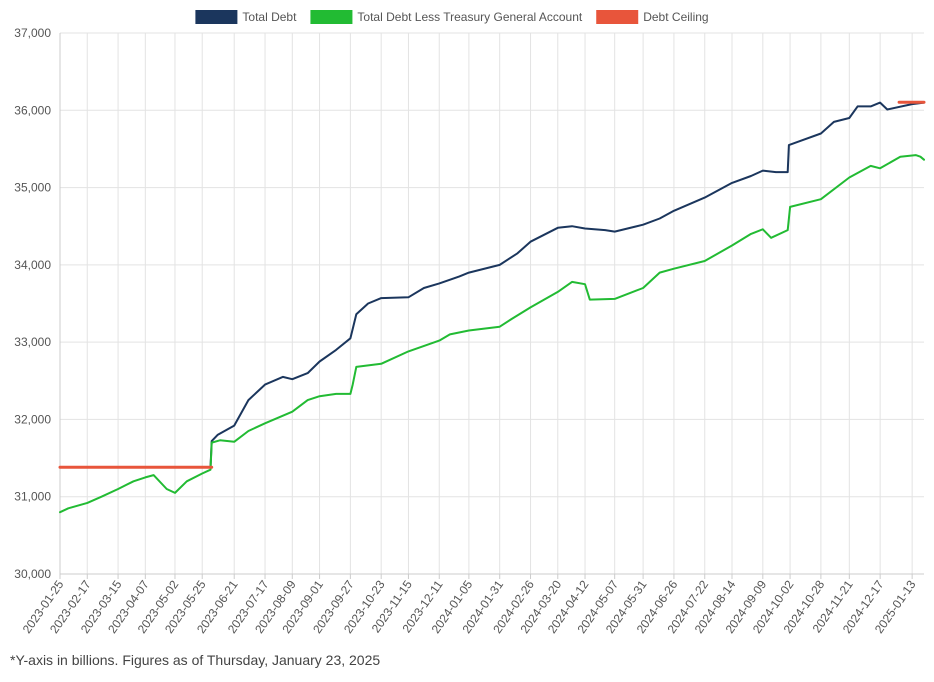  Describe the element at coordinates (269, 17) in the screenshot. I see `legend-label: Total Debt` at that location.